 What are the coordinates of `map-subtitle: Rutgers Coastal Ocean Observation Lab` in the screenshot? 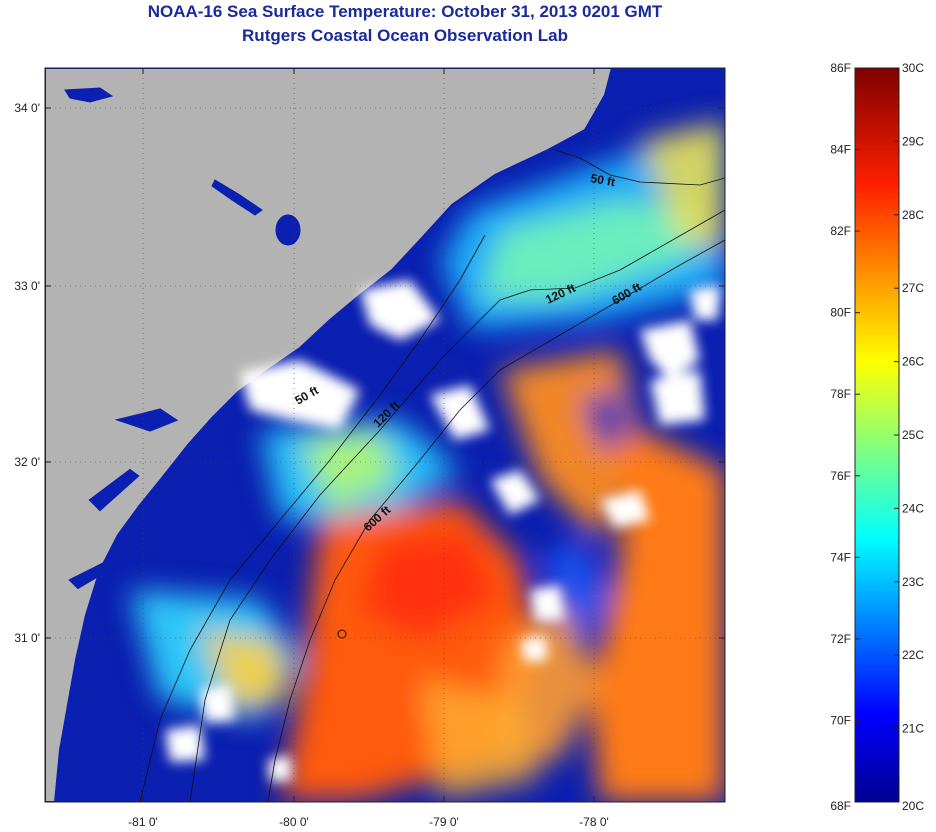 It's located at (405, 35).